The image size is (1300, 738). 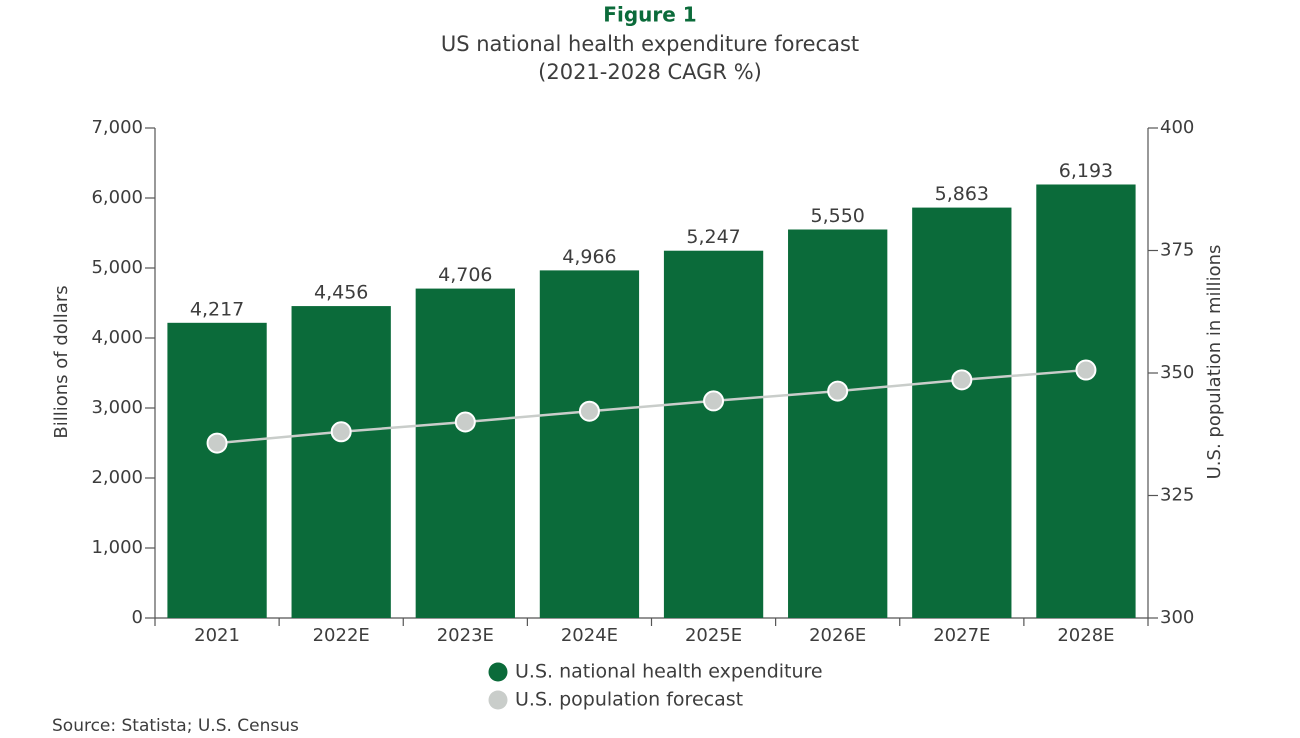 What do you see at coordinates (175, 726) in the screenshot?
I see `source-note: Source: Statista; U.S. Census` at bounding box center [175, 726].